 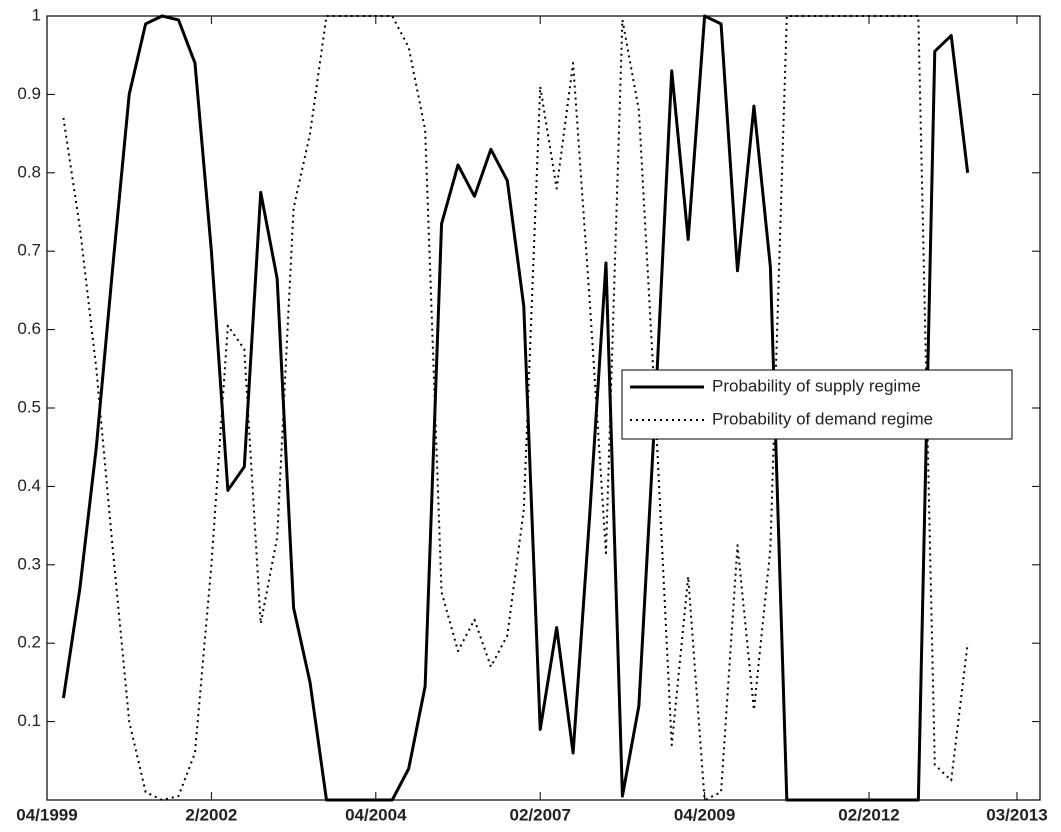 I want to click on y-tick-label: 1, so click(x=36, y=14).